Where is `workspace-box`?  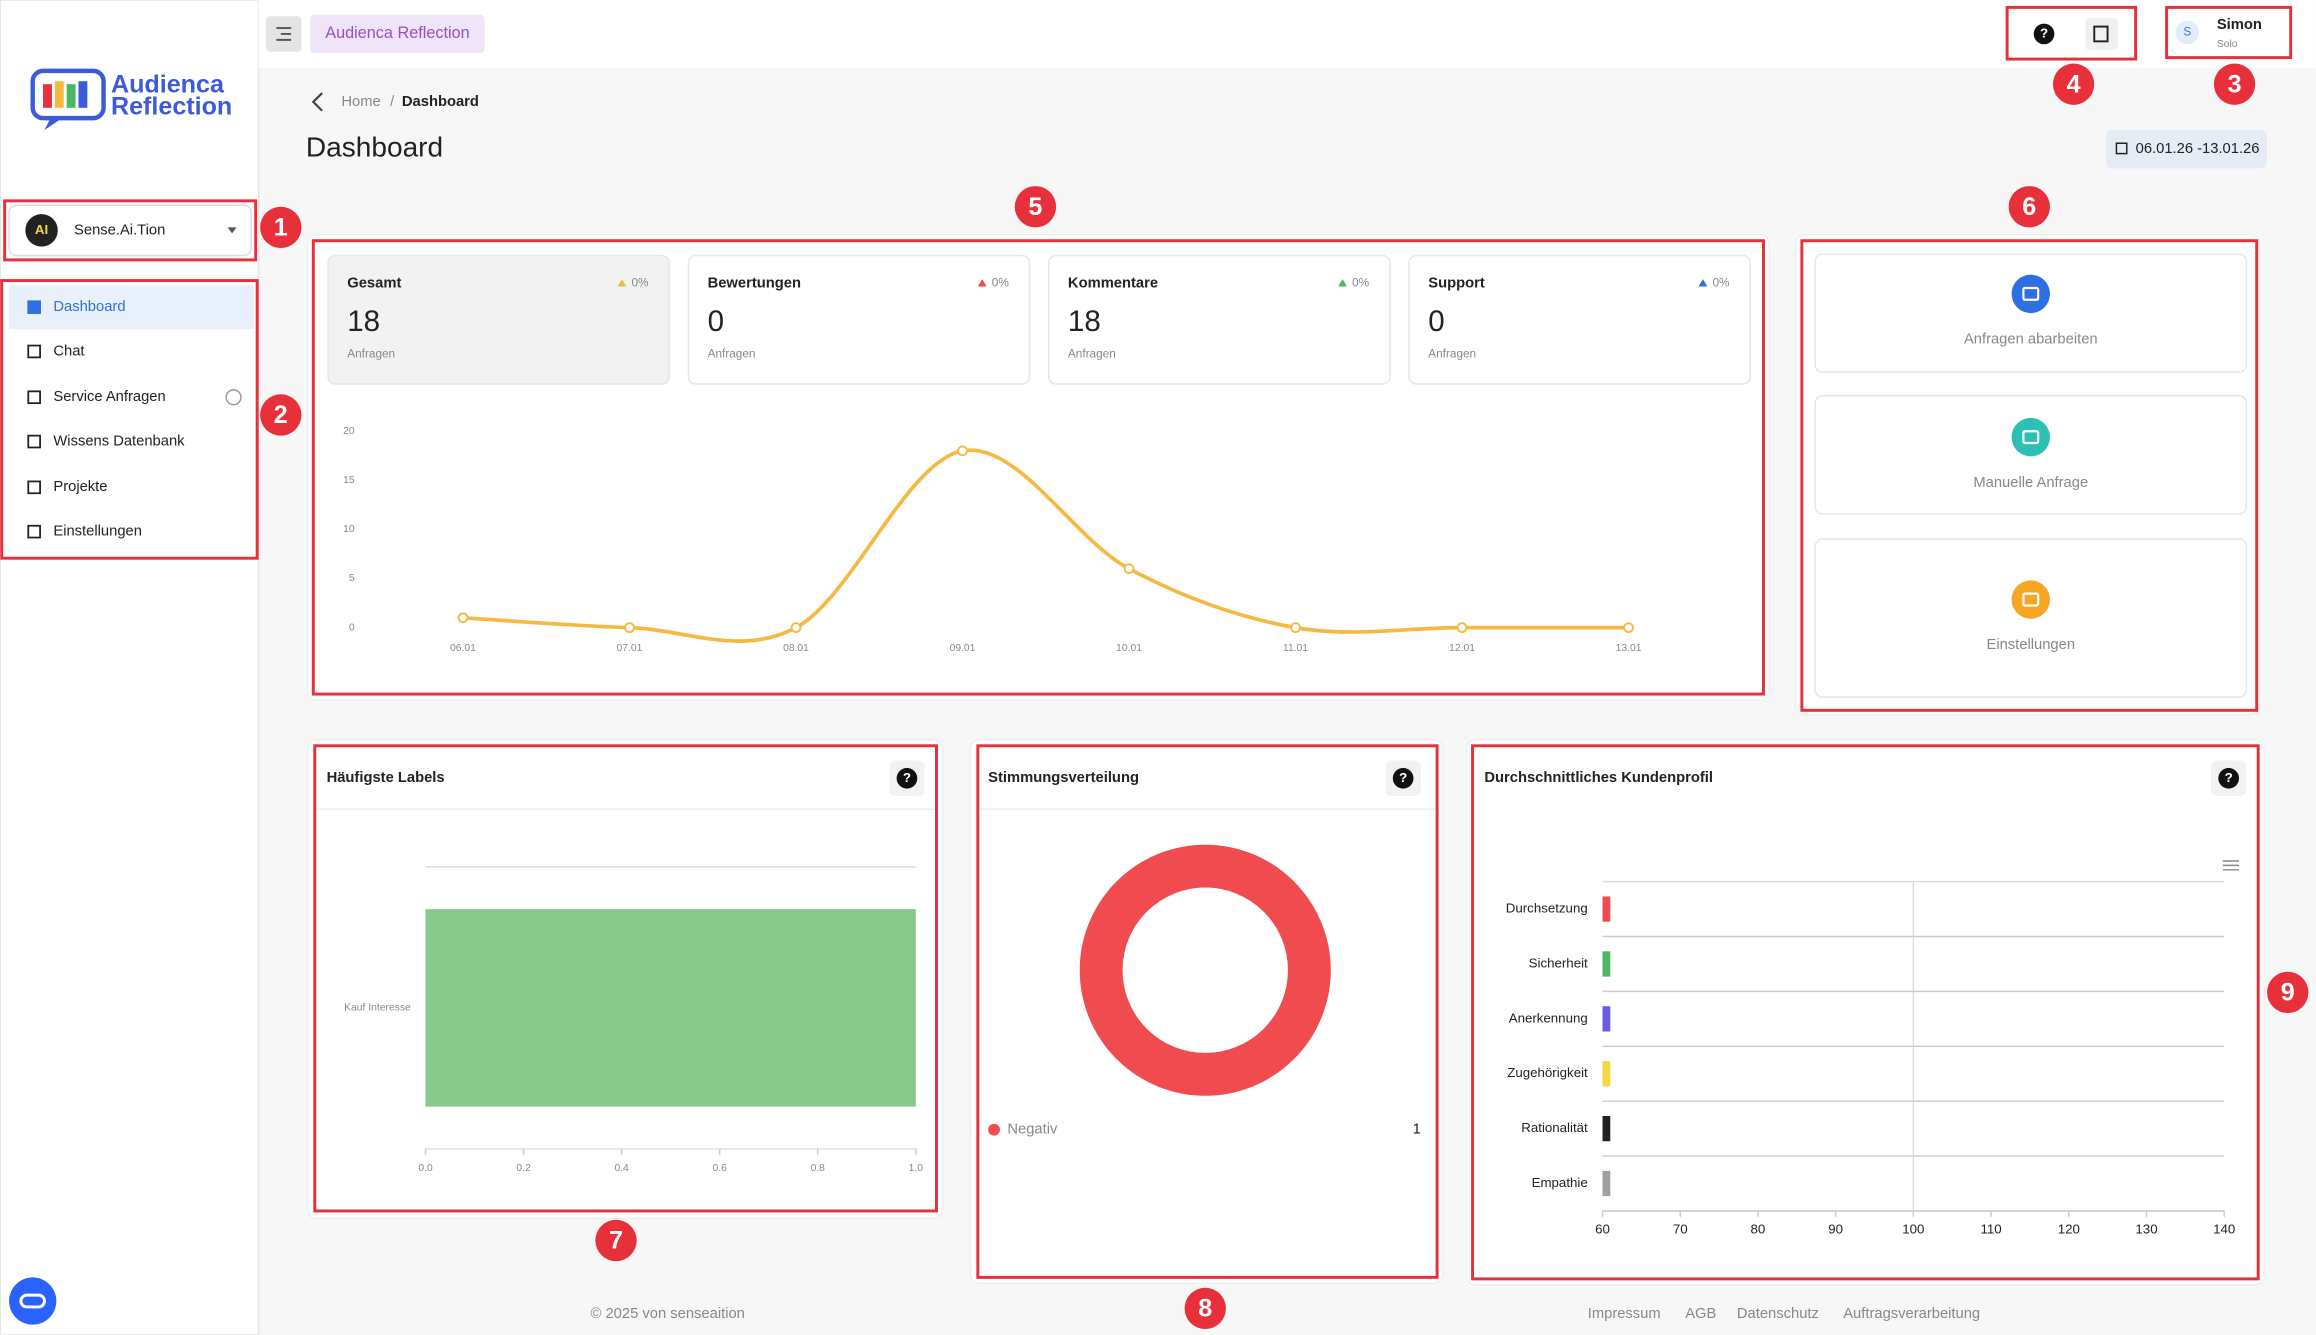 workspace-box is located at coordinates (130, 230).